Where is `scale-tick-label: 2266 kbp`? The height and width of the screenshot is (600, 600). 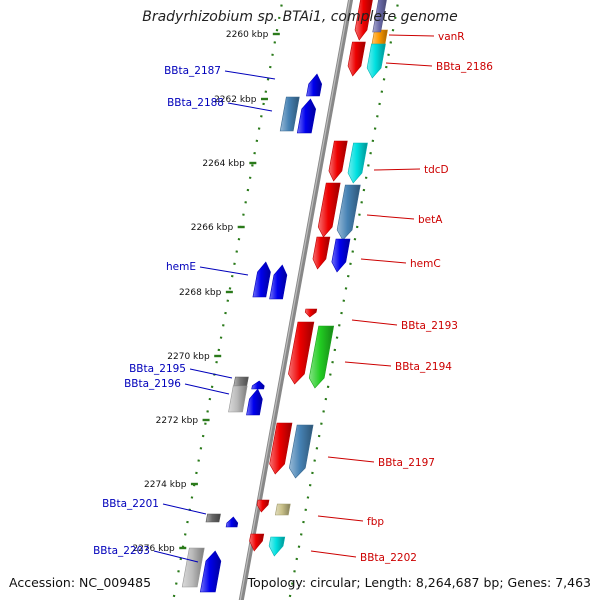 scale-tick-label: 2266 kbp is located at coordinates (212, 228).